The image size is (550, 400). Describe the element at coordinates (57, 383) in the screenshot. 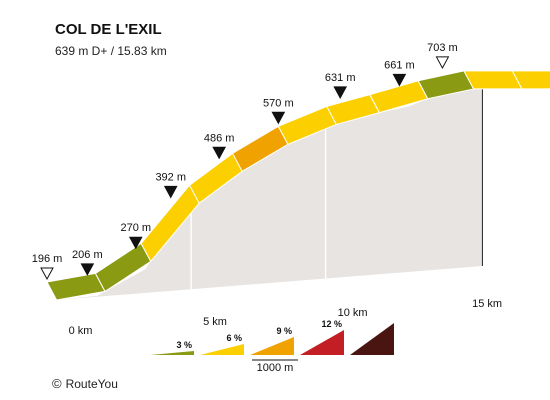

I see `copyright-icon: ©` at that location.